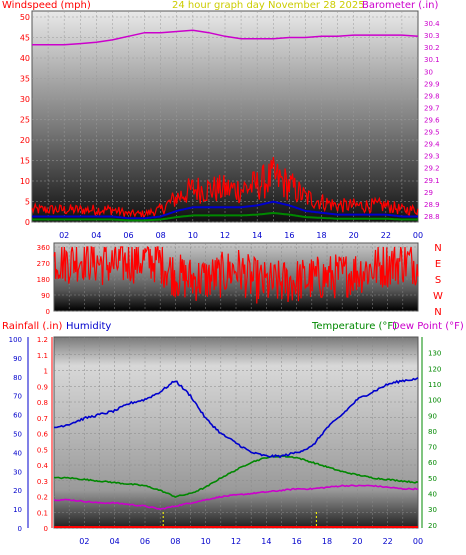  What do you see at coordinates (225, 216) in the screenshot?
I see `wind-low-line` at bounding box center [225, 216].